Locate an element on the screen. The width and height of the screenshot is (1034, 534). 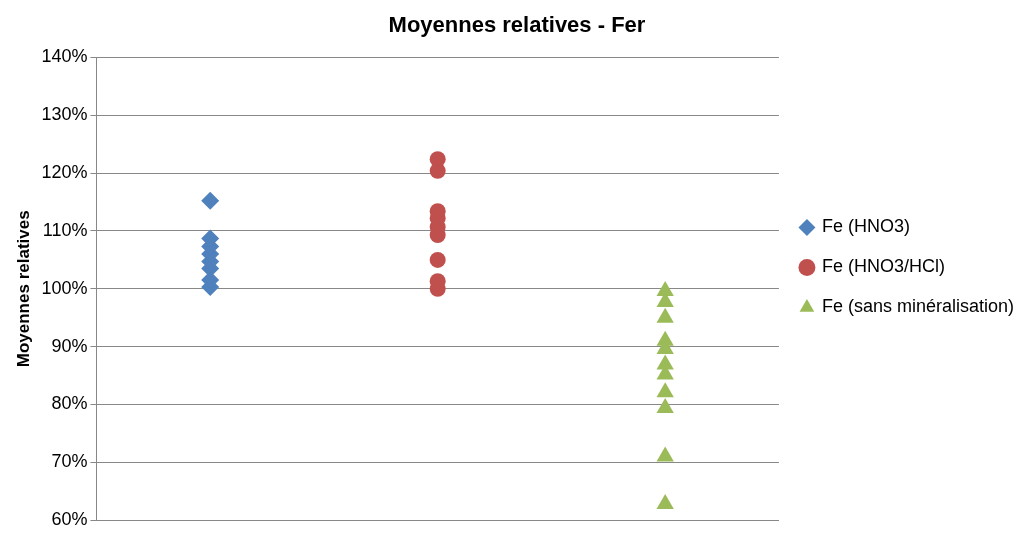
y-tick-label: 90% is located at coordinates (69, 345).